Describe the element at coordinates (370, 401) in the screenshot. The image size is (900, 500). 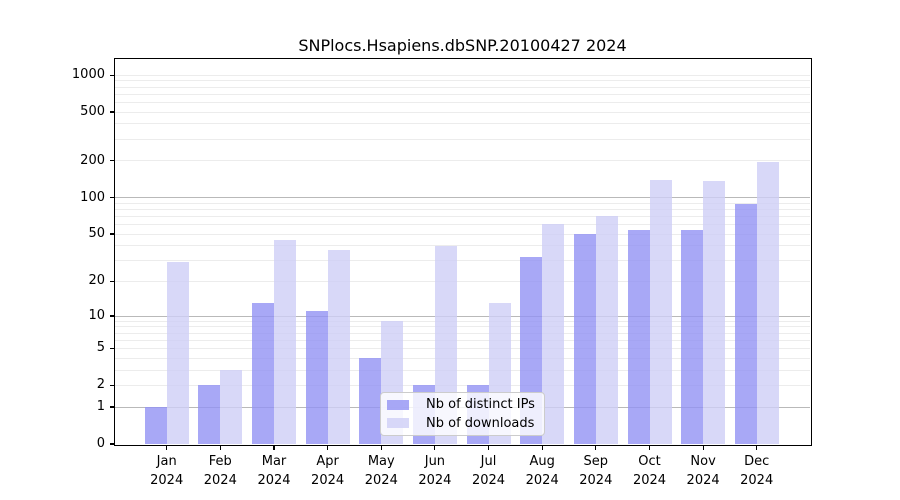
I see `bar-ips-may` at that location.